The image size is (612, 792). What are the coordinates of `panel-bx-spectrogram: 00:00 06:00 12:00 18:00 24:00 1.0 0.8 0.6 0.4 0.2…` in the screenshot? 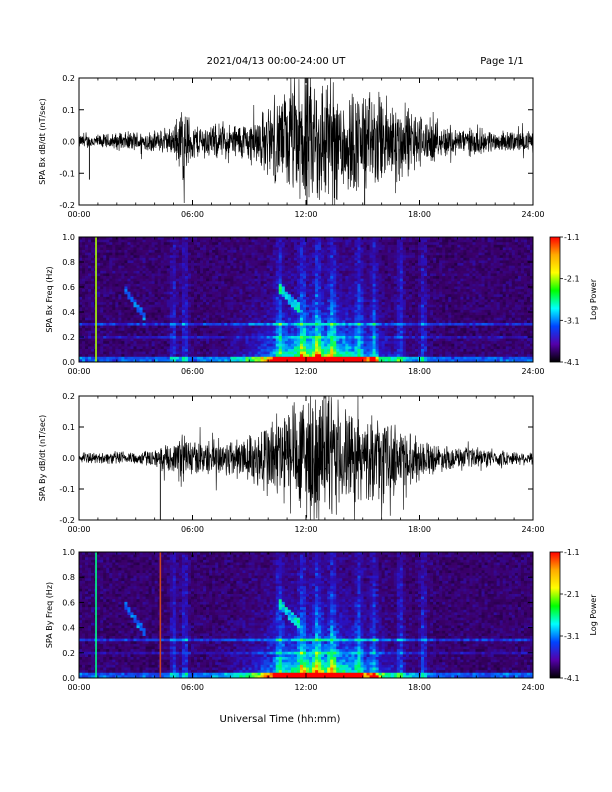 It's located at (295, 304).